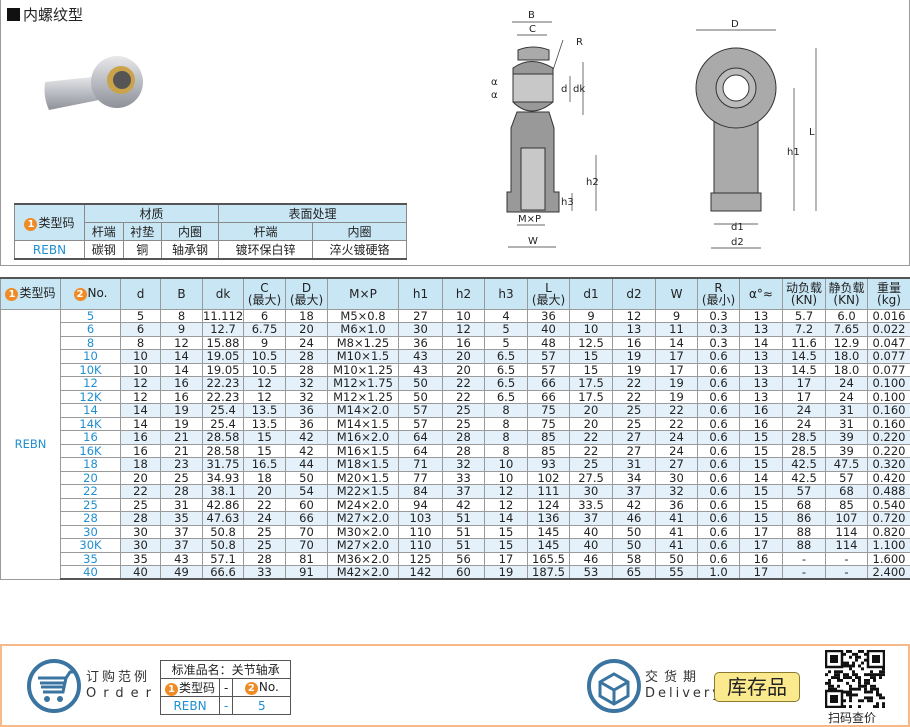  What do you see at coordinates (846, 491) in the screenshot?
I see `value-cell: 68` at bounding box center [846, 491].